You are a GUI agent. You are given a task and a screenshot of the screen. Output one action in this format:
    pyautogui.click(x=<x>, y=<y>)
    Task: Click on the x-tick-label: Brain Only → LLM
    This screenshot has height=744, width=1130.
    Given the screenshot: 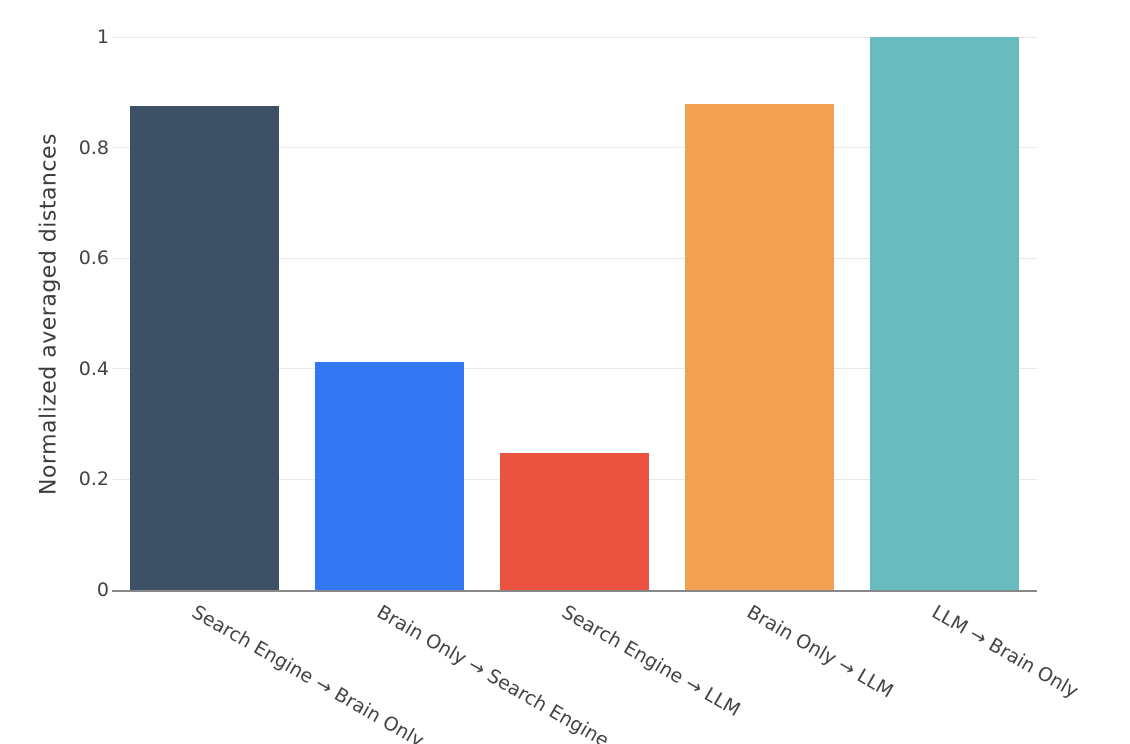 What is the action you would take?
    pyautogui.click(x=819, y=652)
    